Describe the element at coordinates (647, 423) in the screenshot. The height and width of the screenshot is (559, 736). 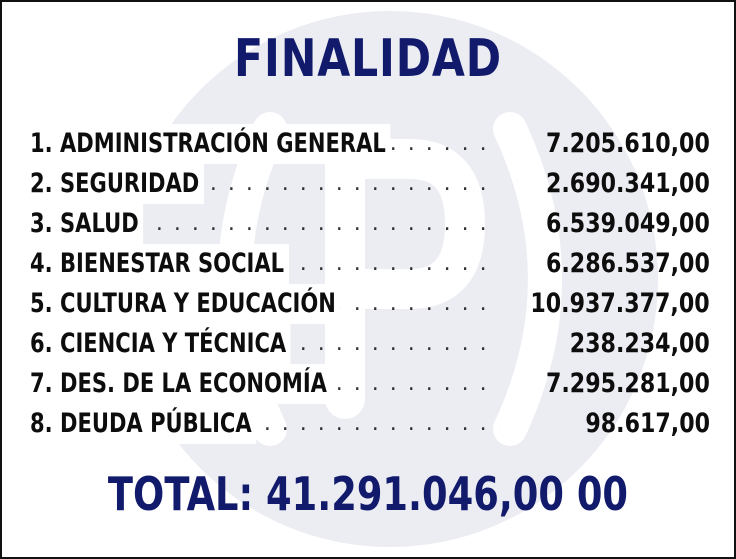
I see `item-amount: 98.617,00` at that location.